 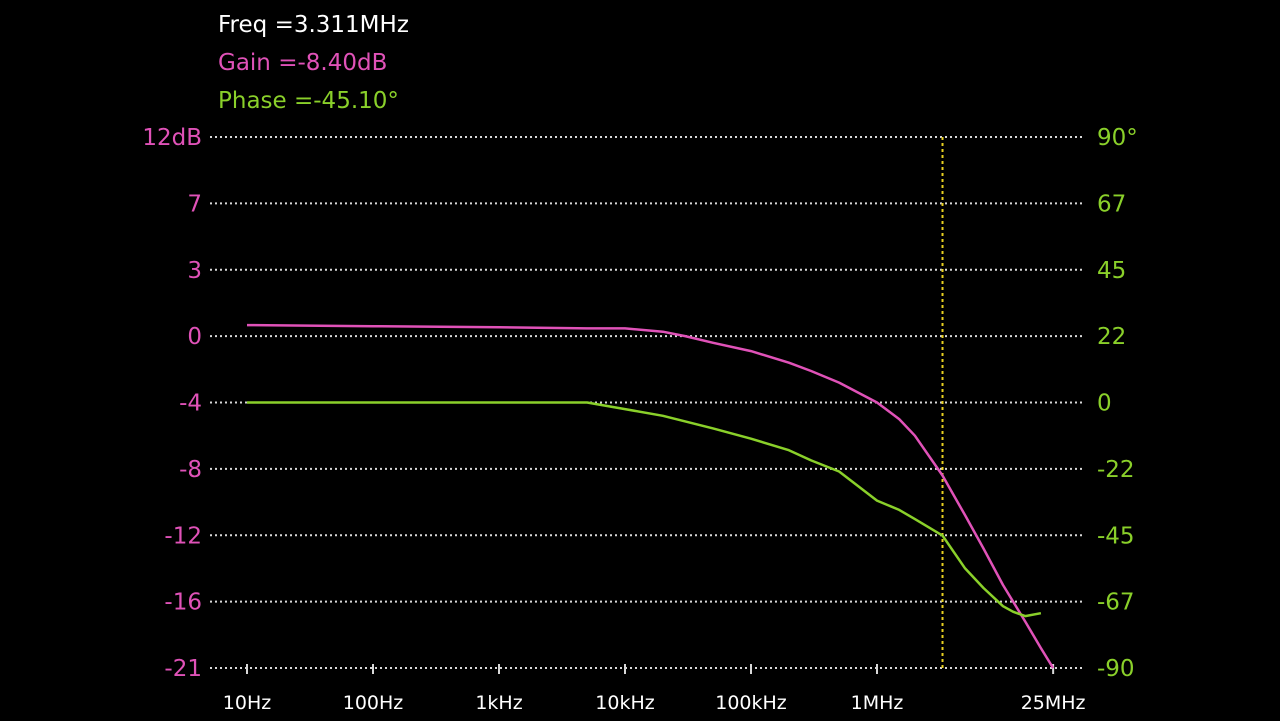 I want to click on right-tick-label: 22, so click(x=1111, y=337).